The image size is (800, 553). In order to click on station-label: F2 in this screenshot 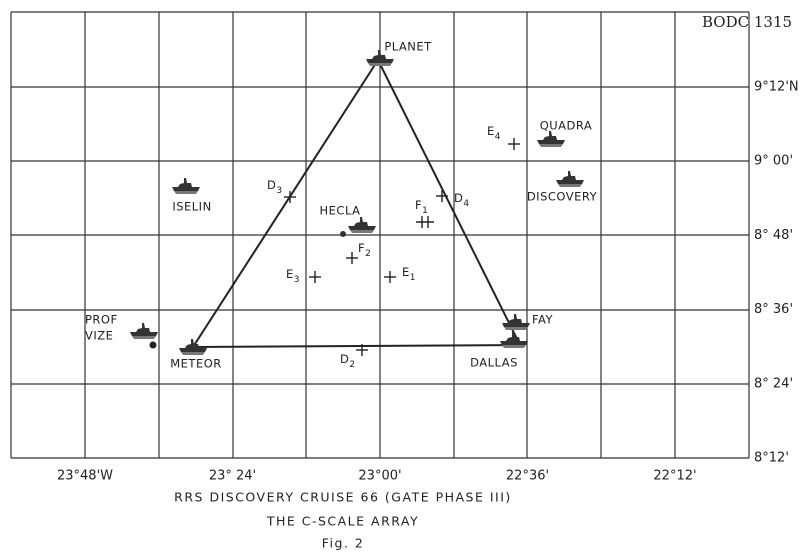, I will do `click(364, 250)`.